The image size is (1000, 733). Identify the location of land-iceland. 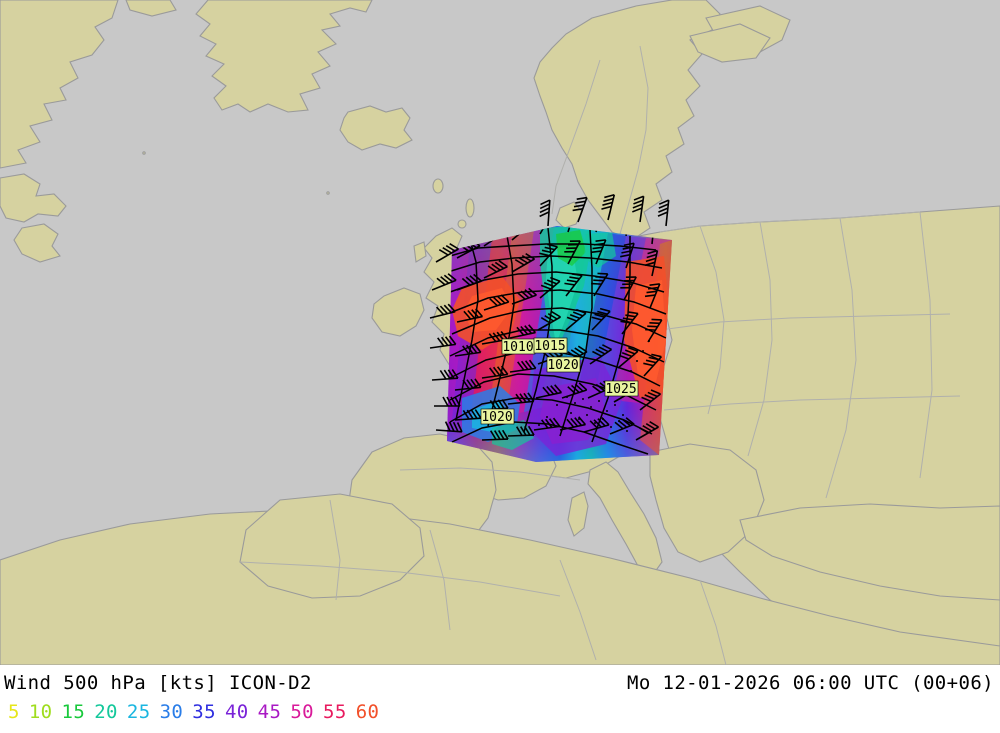
(376, 128).